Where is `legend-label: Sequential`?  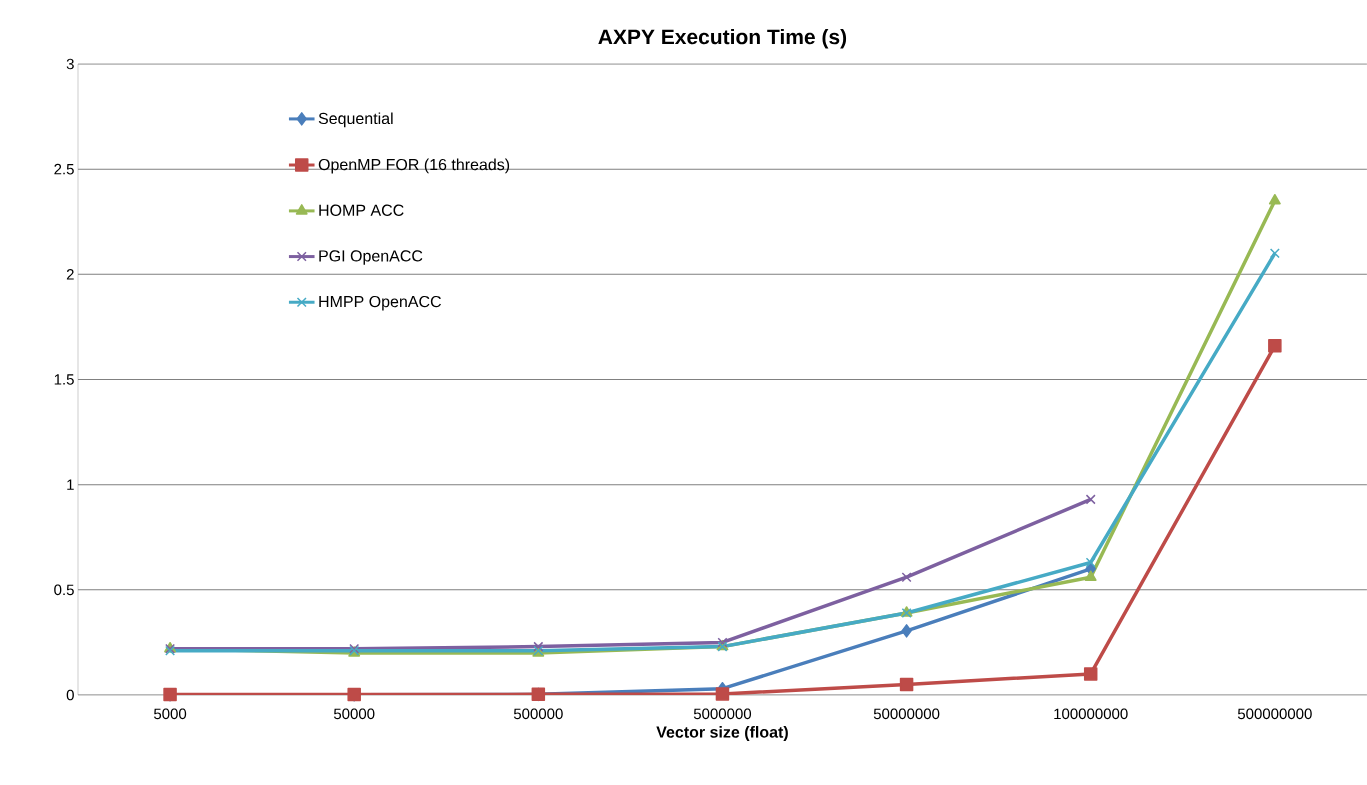
legend-label: Sequential is located at coordinates (355, 120).